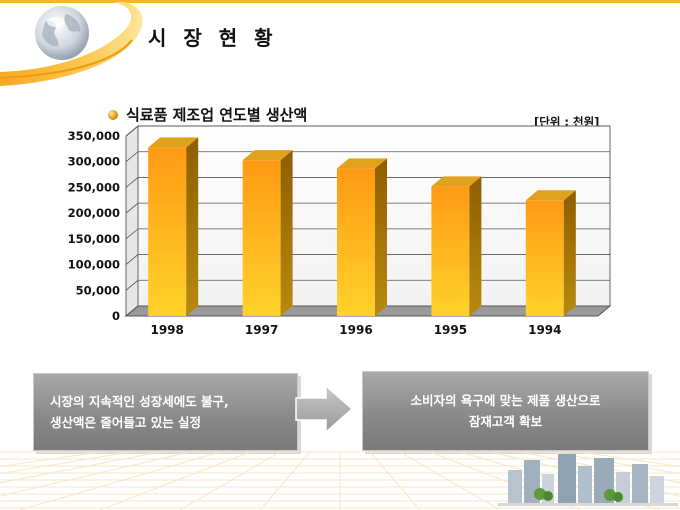 This screenshot has height=510, width=680. I want to click on bar-1996, so click(362, 237).